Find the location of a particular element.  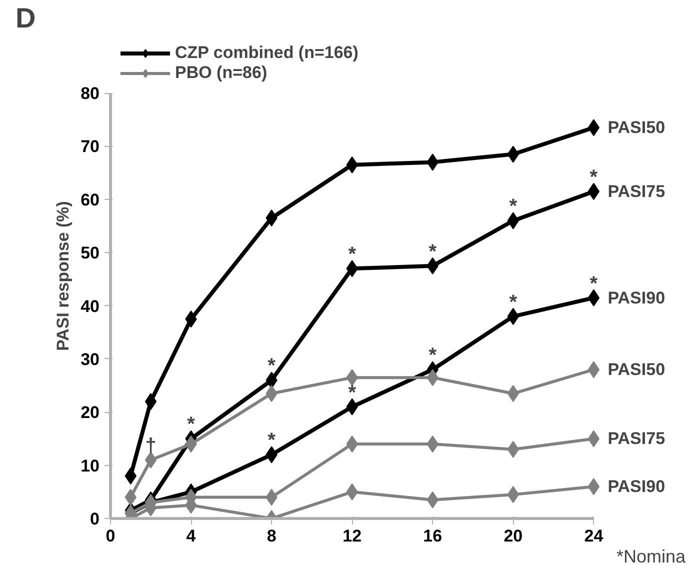

y-tick-label: 10 is located at coordinates (90, 466).